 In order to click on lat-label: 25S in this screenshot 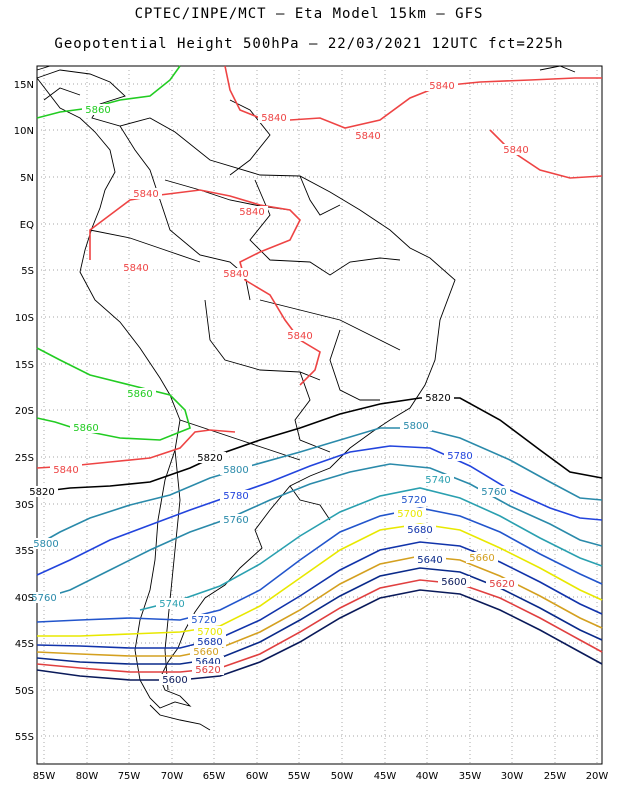, I will do `click(24, 458)`.